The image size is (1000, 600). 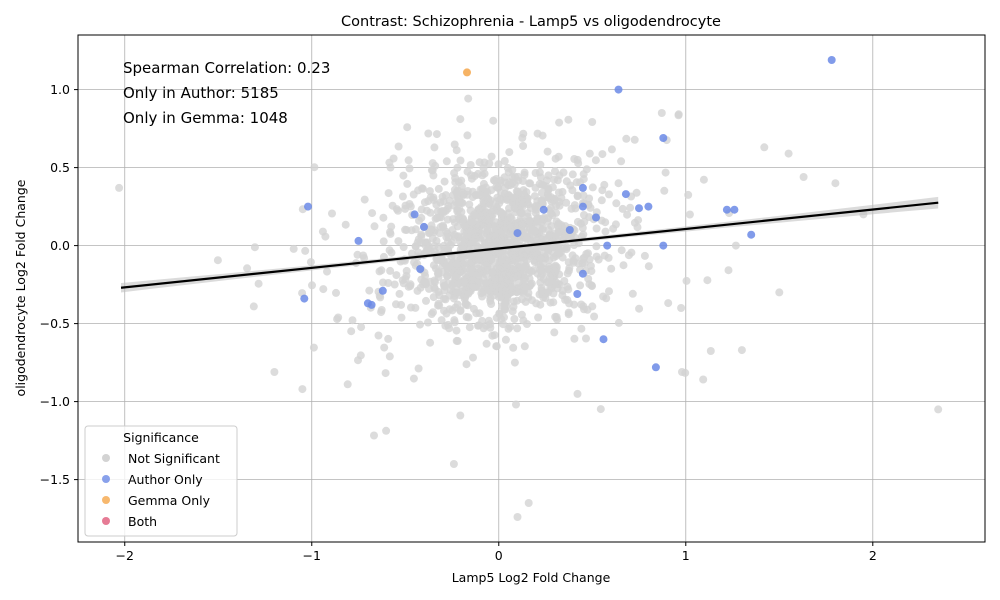 I want to click on x-axis-label: Lamp5 Log2 Fold Change, so click(x=531, y=577).